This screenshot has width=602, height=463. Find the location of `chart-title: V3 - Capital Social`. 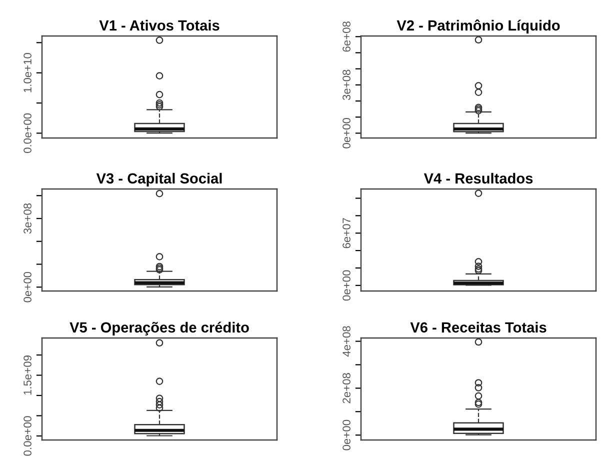

chart-title: V3 - Capital Social is located at coordinates (159, 179).